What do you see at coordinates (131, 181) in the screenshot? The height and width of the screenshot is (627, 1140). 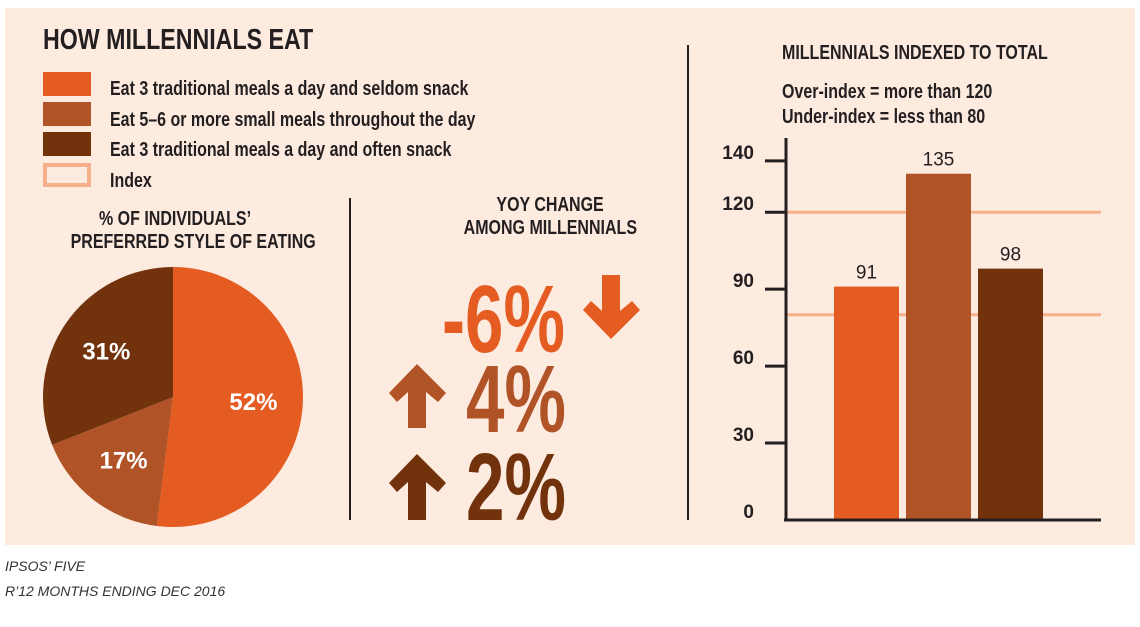 I see `legend-label-text: Index` at bounding box center [131, 181].